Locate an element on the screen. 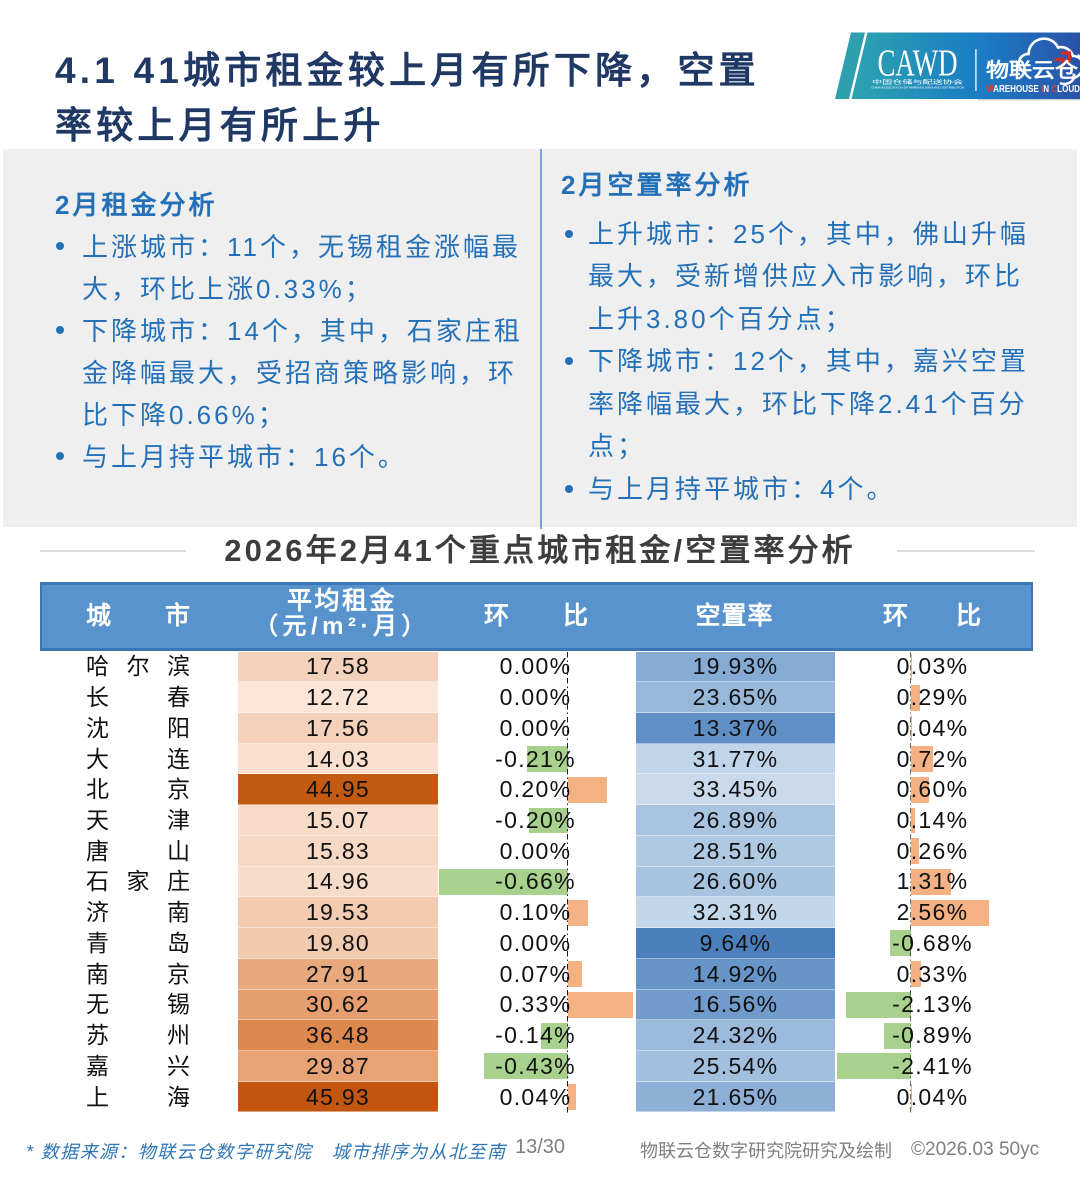  svg-text: WAREHOUSE IN CLOUD is located at coordinates (1033, 89).